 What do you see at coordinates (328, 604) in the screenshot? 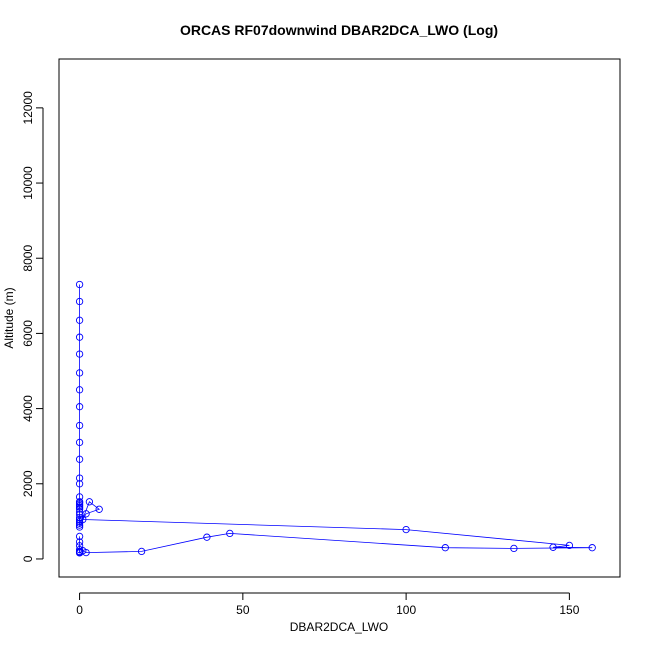
I see `x-axis: 0 50 100 150` at bounding box center [328, 604].